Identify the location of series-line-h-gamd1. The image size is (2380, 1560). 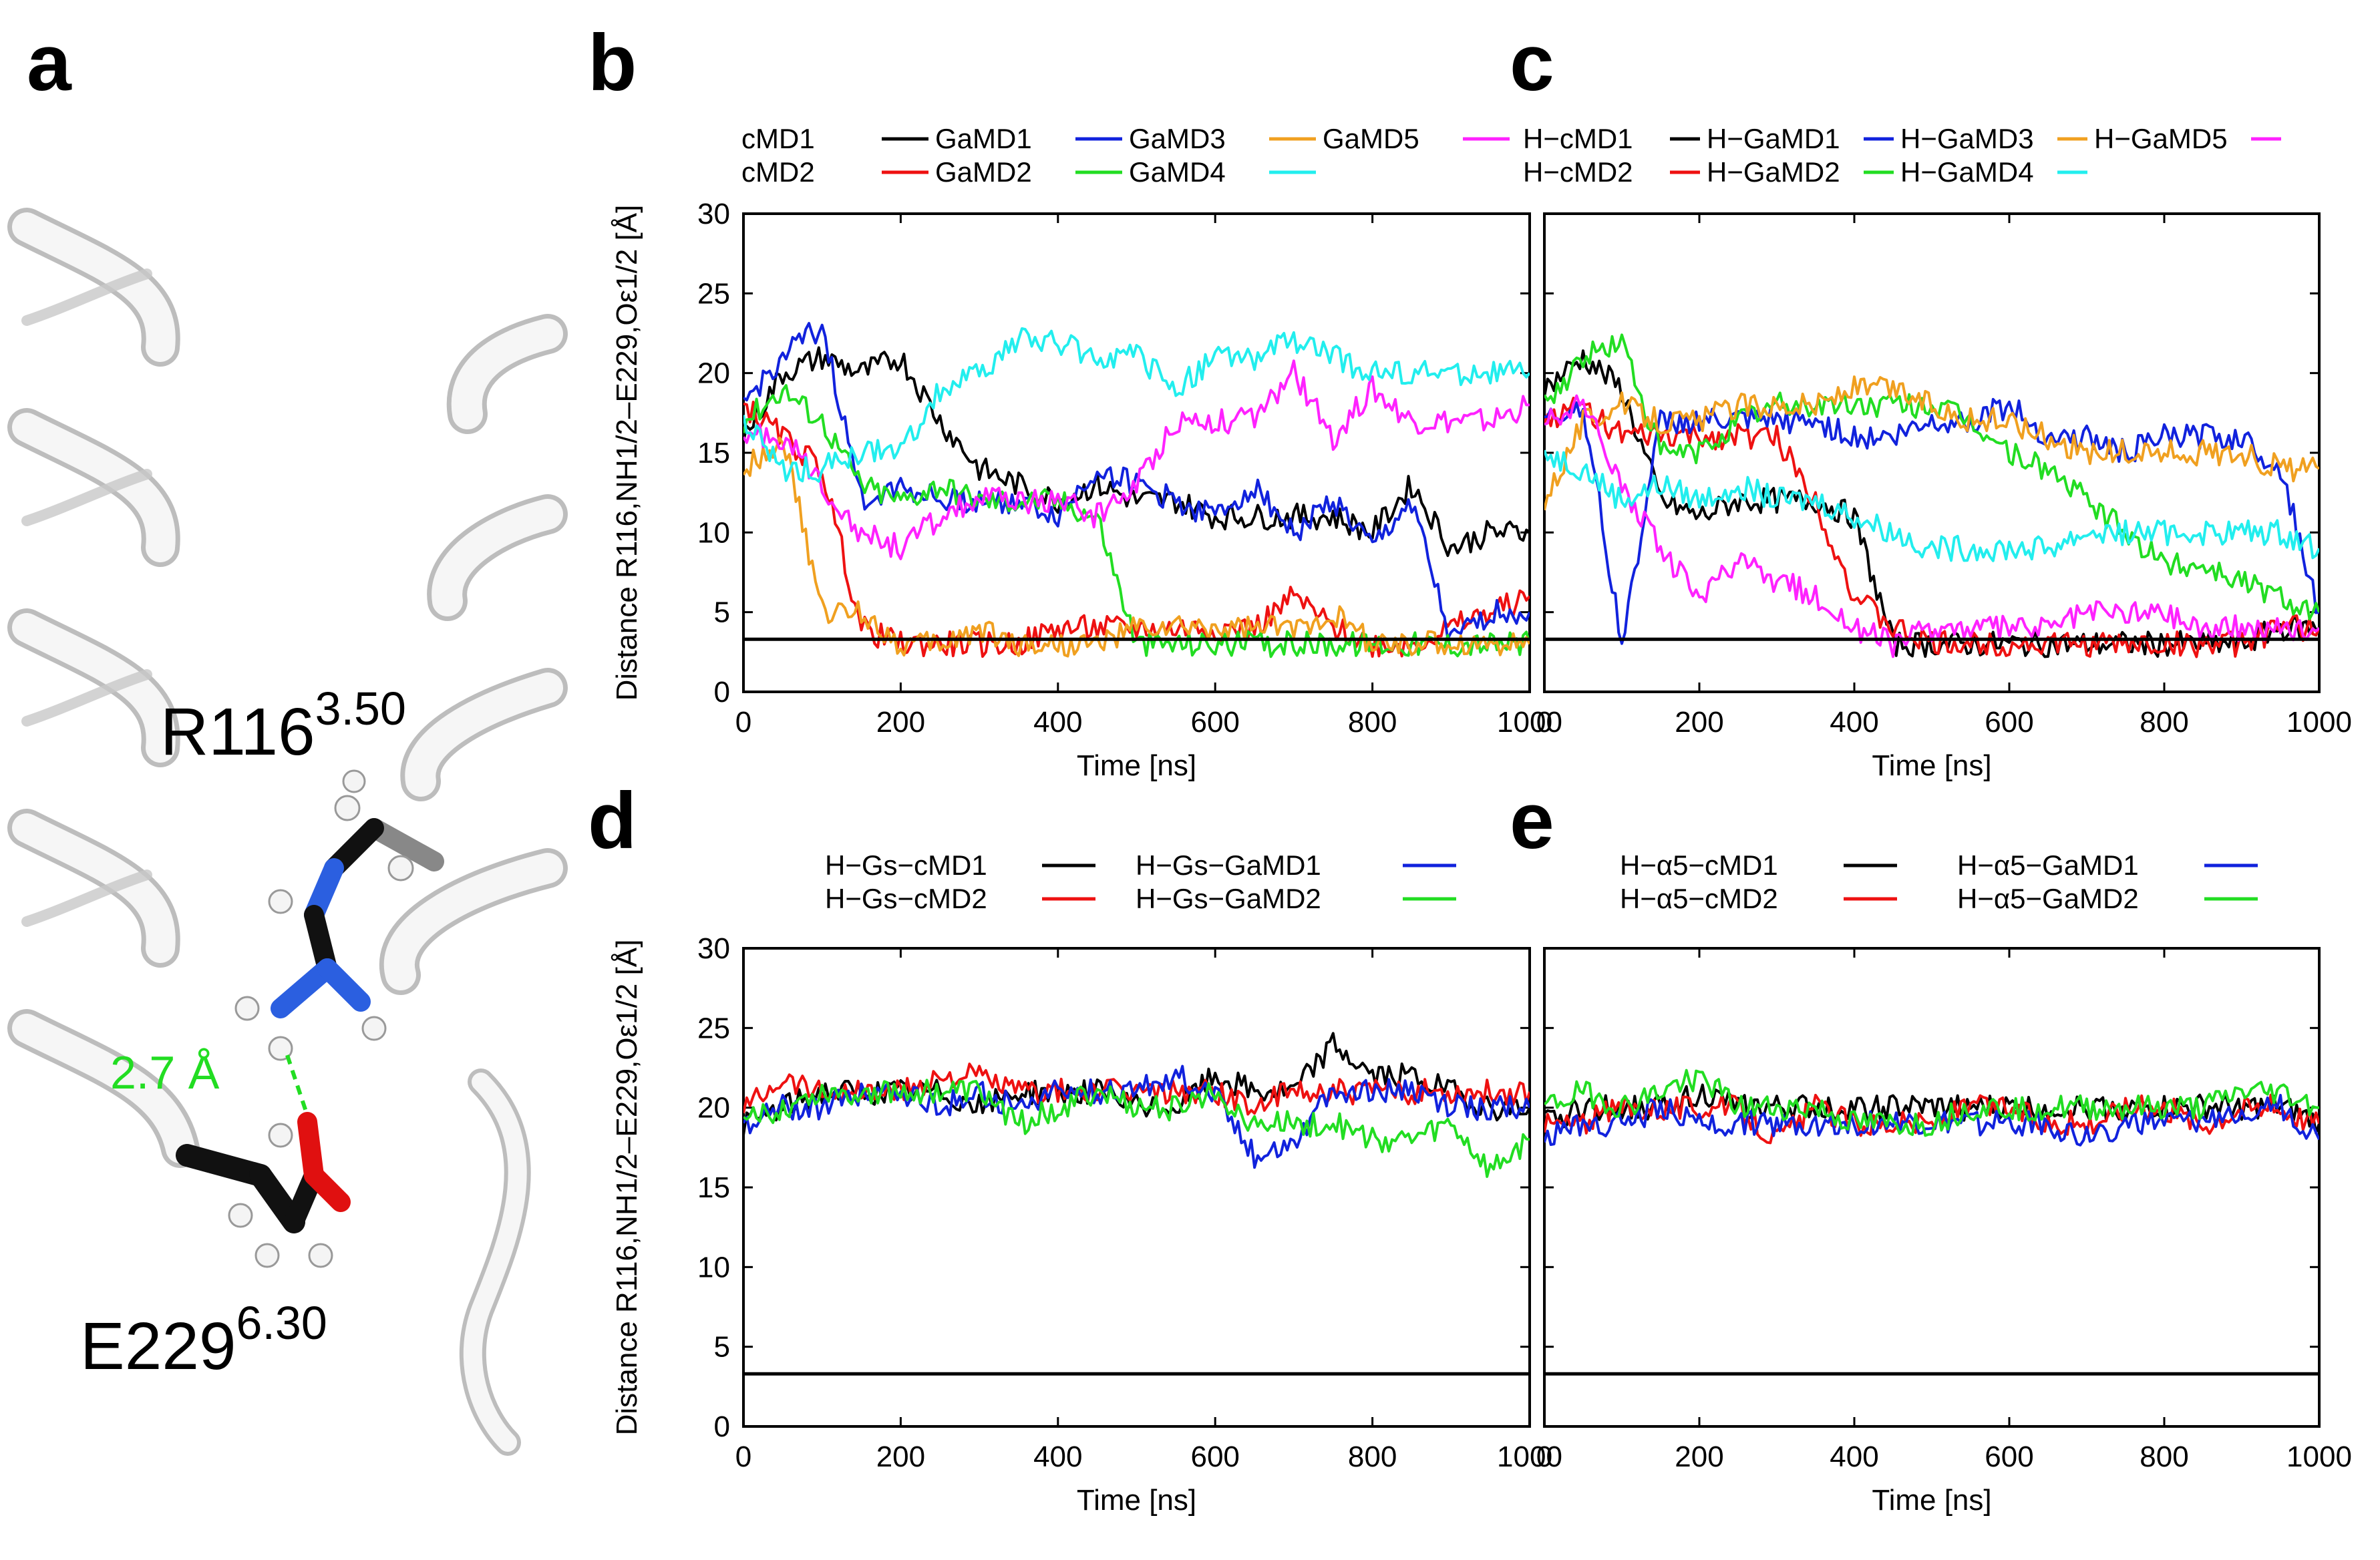
(1931, 521).